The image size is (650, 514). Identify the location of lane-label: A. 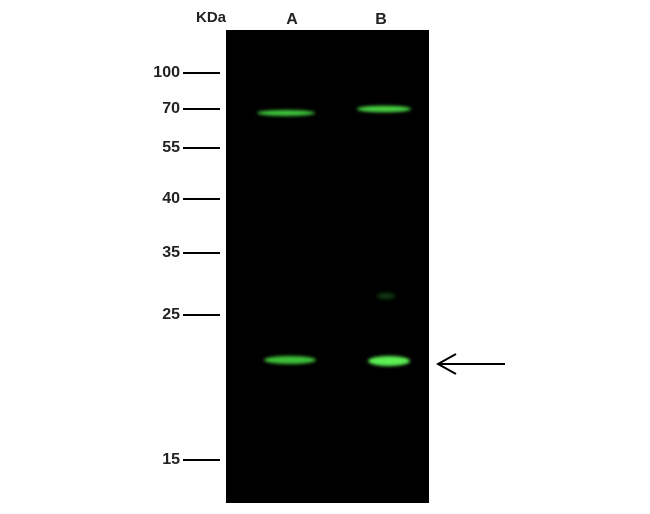
(292, 19).